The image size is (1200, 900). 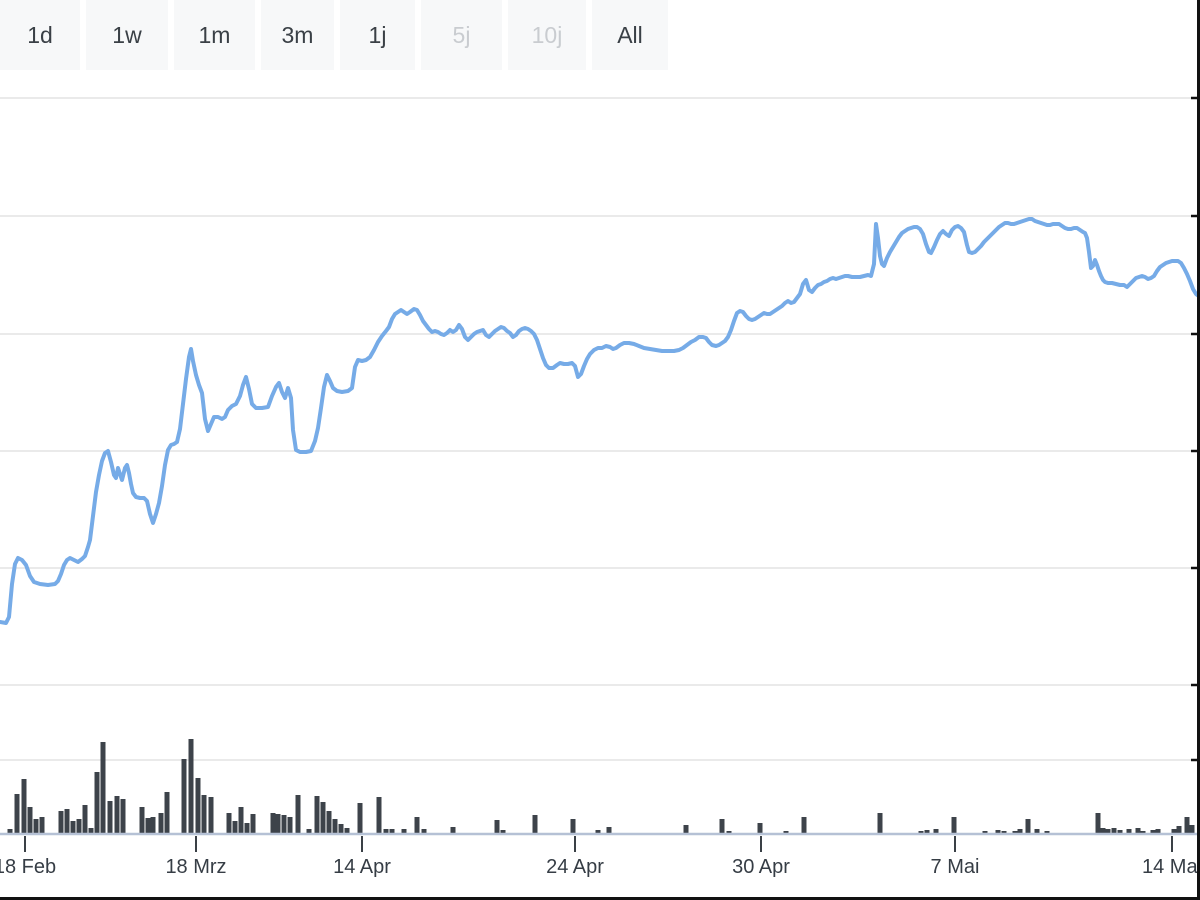 What do you see at coordinates (461, 35) in the screenshot?
I see `range-button-5j: 5j` at bounding box center [461, 35].